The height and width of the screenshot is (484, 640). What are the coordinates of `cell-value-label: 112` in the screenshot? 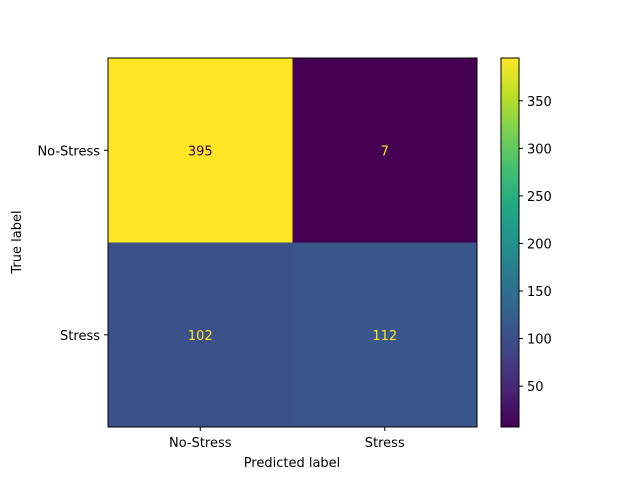 It's located at (384, 336).